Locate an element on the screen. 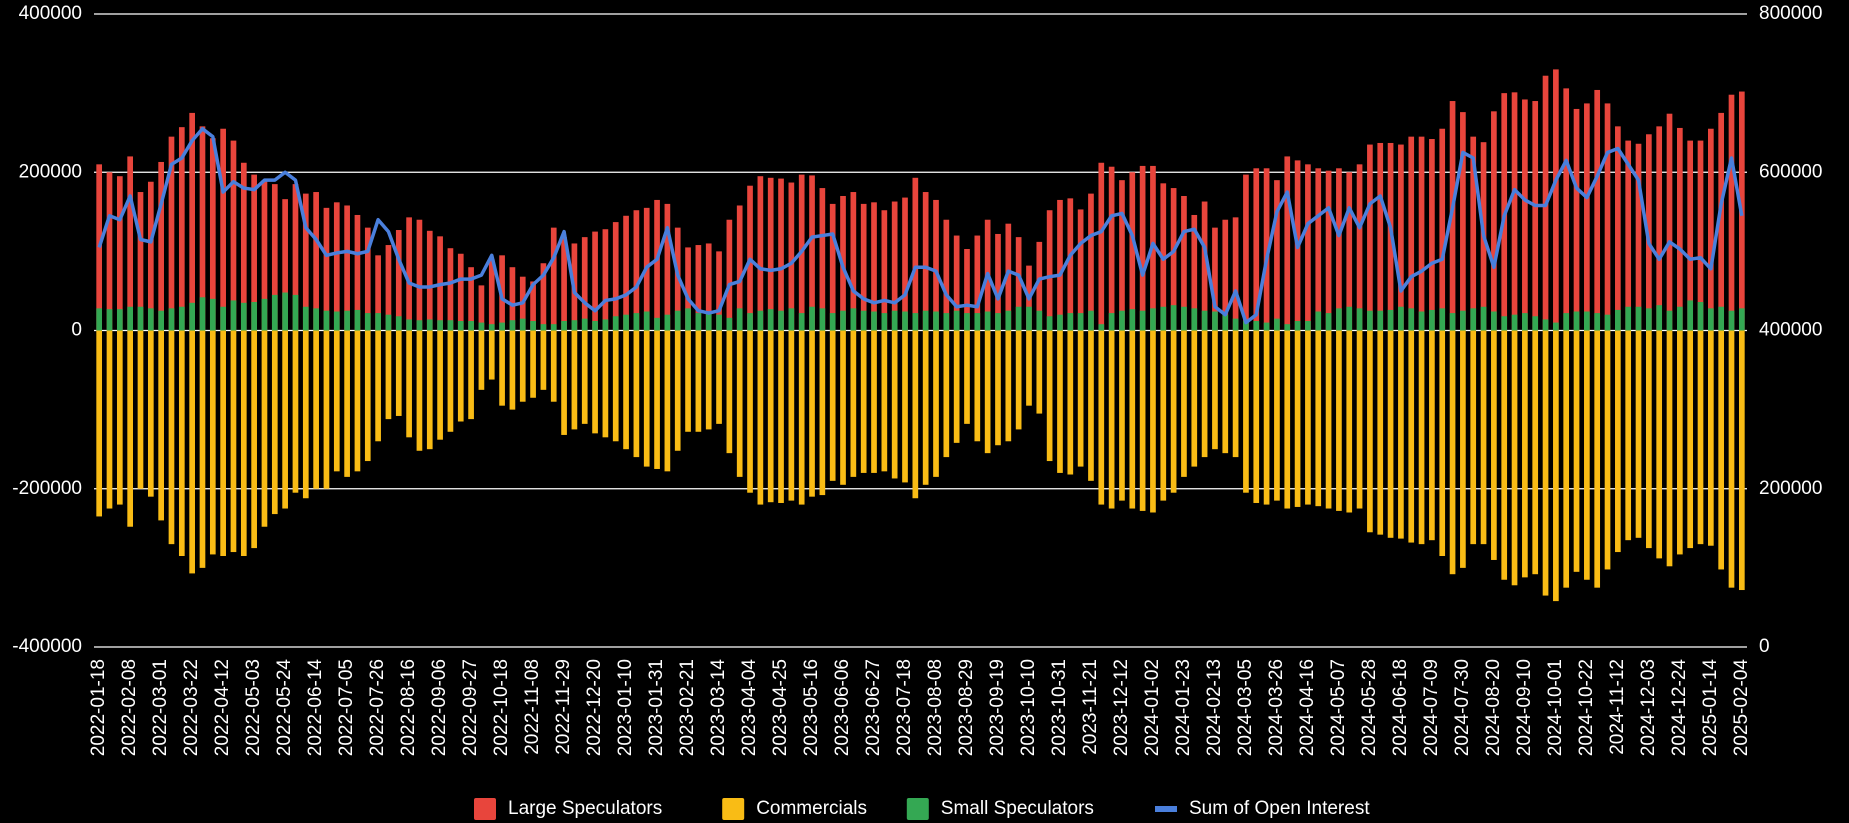  x-tick-label: 2024-05-28 is located at coordinates (1369, 707).